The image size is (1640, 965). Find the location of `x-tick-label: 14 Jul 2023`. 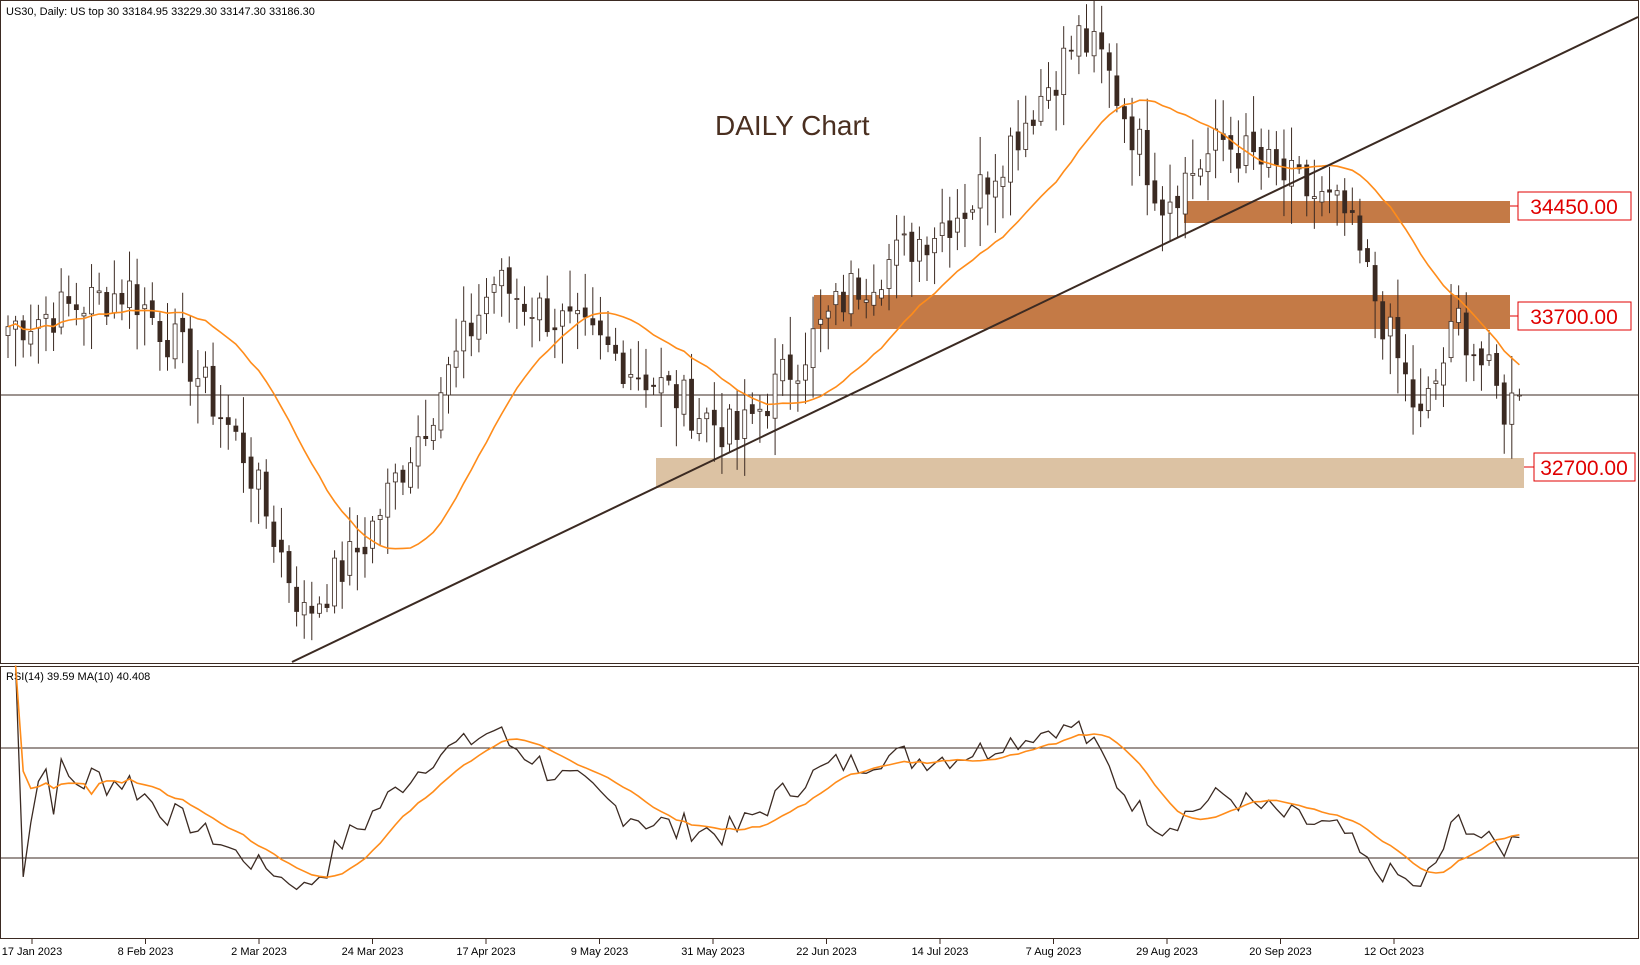

x-tick-label: 14 Jul 2023 is located at coordinates (940, 952).